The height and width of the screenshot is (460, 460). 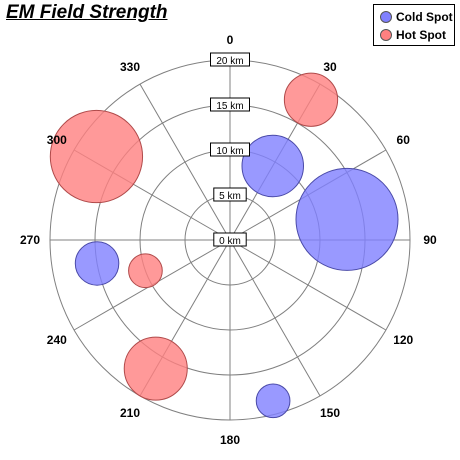 What do you see at coordinates (386, 17) in the screenshot?
I see `legend-swatch-cold-spot` at bounding box center [386, 17].